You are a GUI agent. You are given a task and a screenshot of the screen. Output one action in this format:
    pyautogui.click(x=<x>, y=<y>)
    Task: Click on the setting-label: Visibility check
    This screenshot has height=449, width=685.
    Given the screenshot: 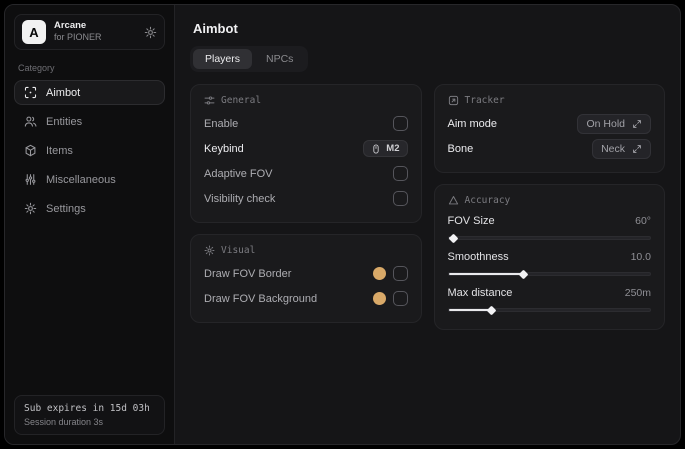 What is the action you would take?
    pyautogui.click(x=240, y=198)
    